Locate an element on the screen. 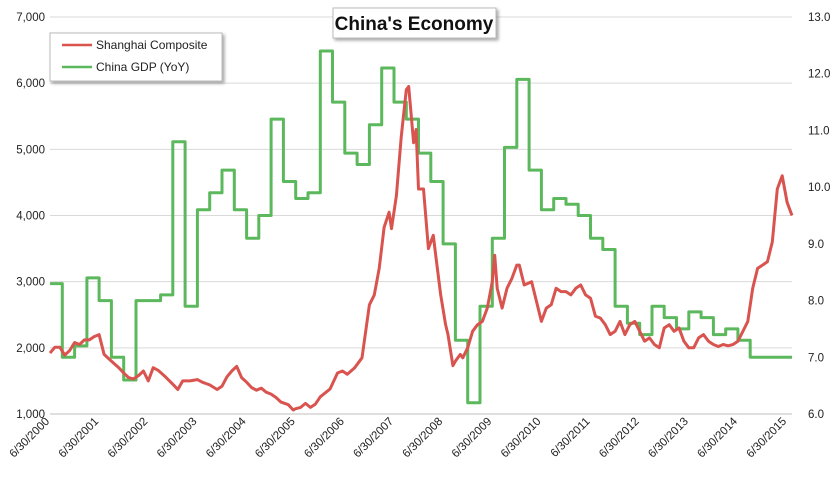  legend-label-gdp: China GDP (YoY) is located at coordinates (142, 67).